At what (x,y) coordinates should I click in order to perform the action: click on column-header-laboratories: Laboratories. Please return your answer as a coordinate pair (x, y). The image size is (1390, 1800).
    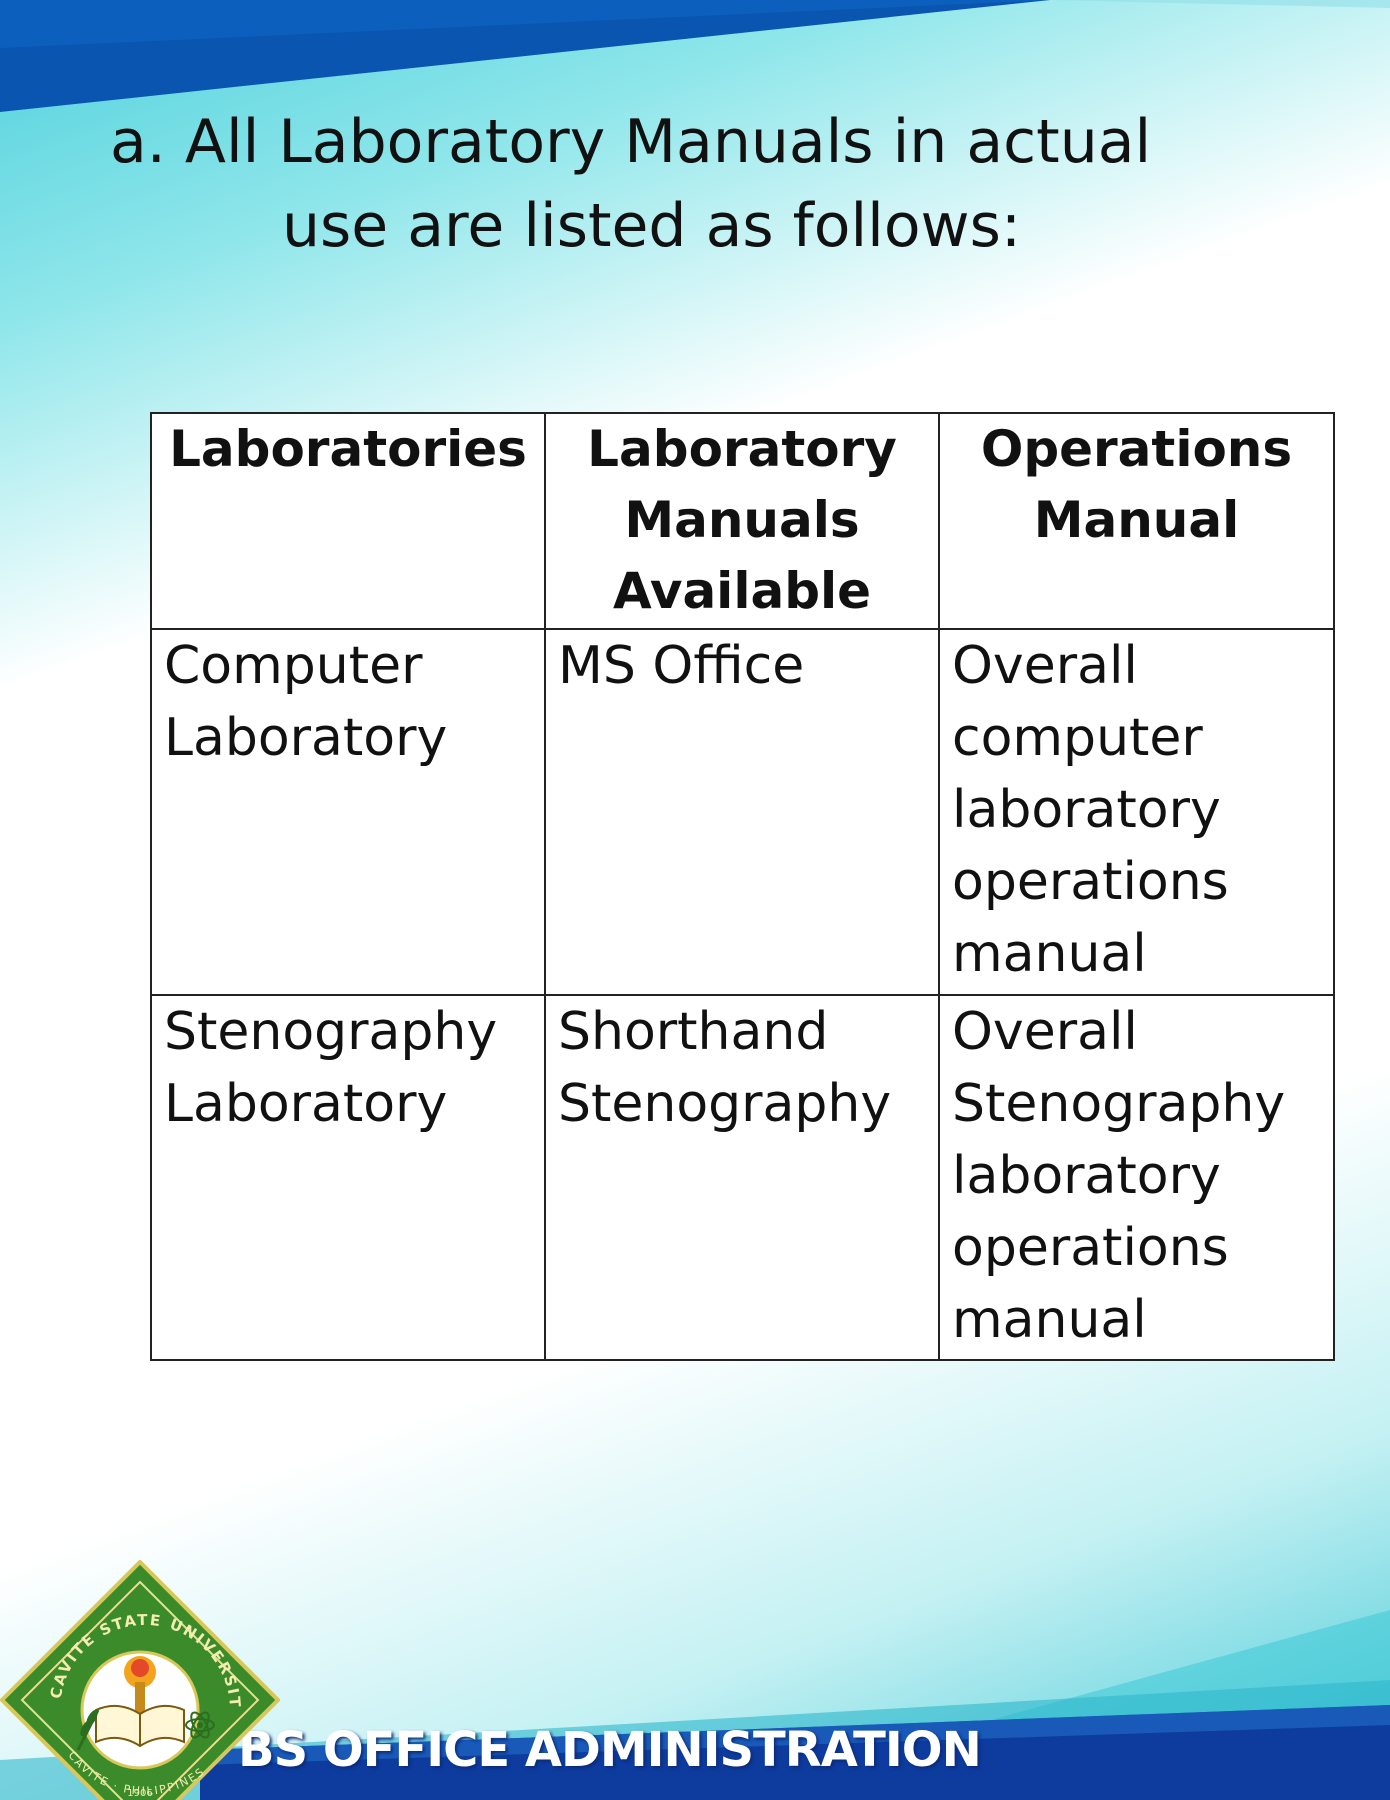
    Looking at the image, I should click on (348, 521).